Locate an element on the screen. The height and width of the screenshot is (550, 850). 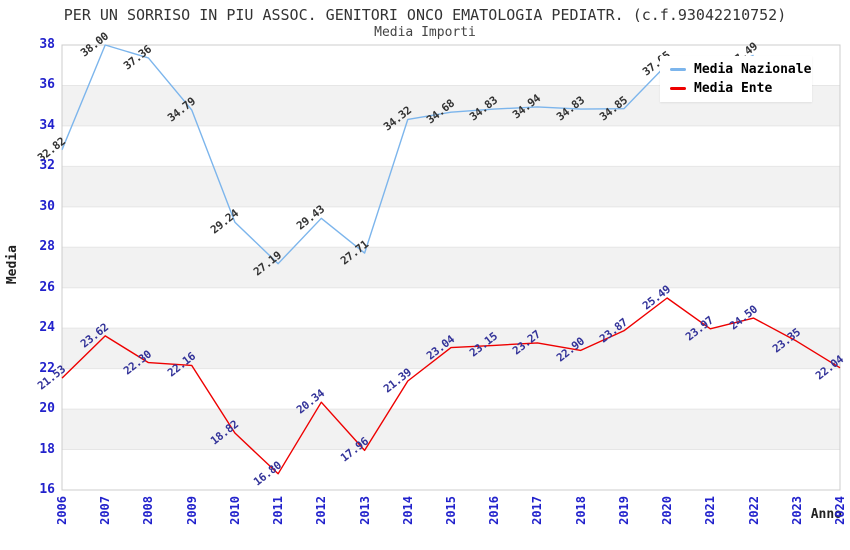
legend-label: Media Nazionale is located at coordinates (753, 69).